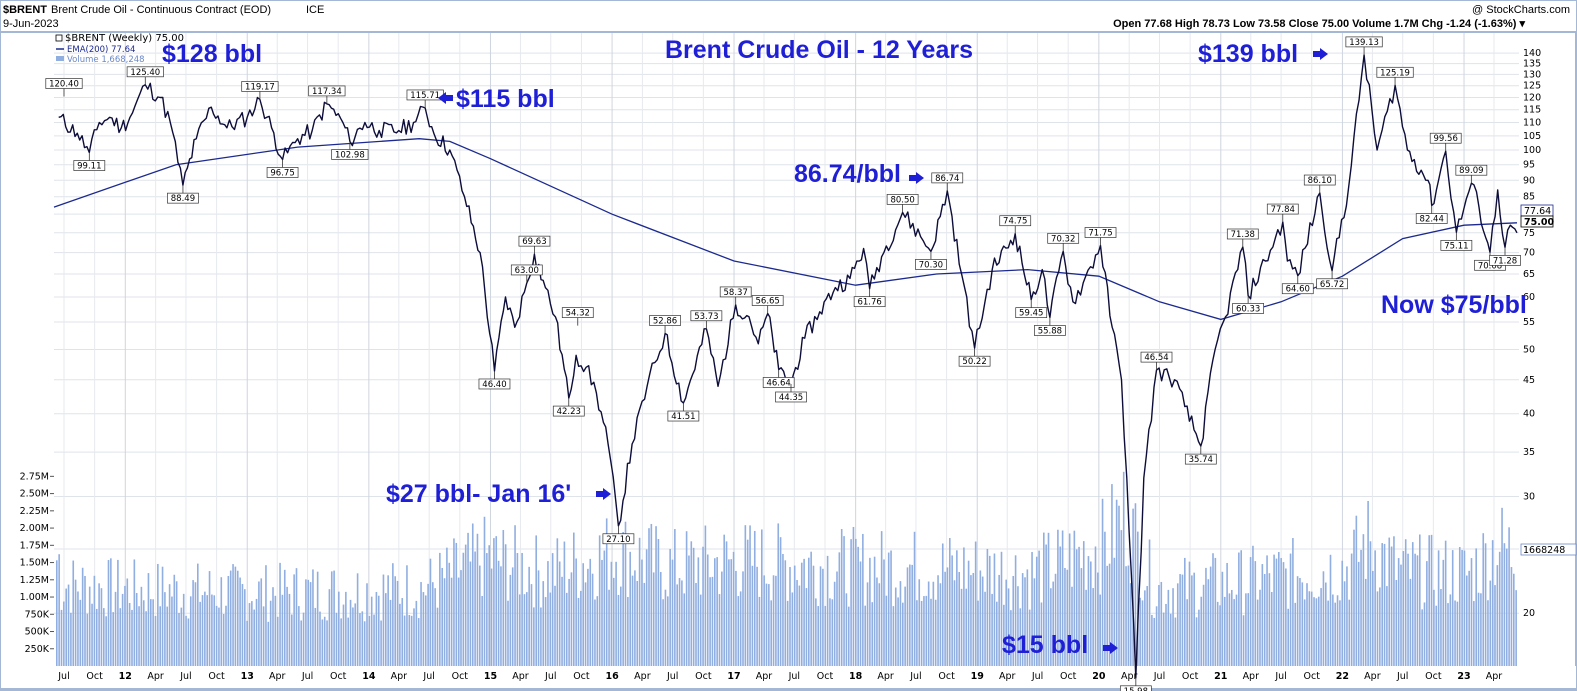  I want to click on header-symbol: $BRENT, so click(25, 10).